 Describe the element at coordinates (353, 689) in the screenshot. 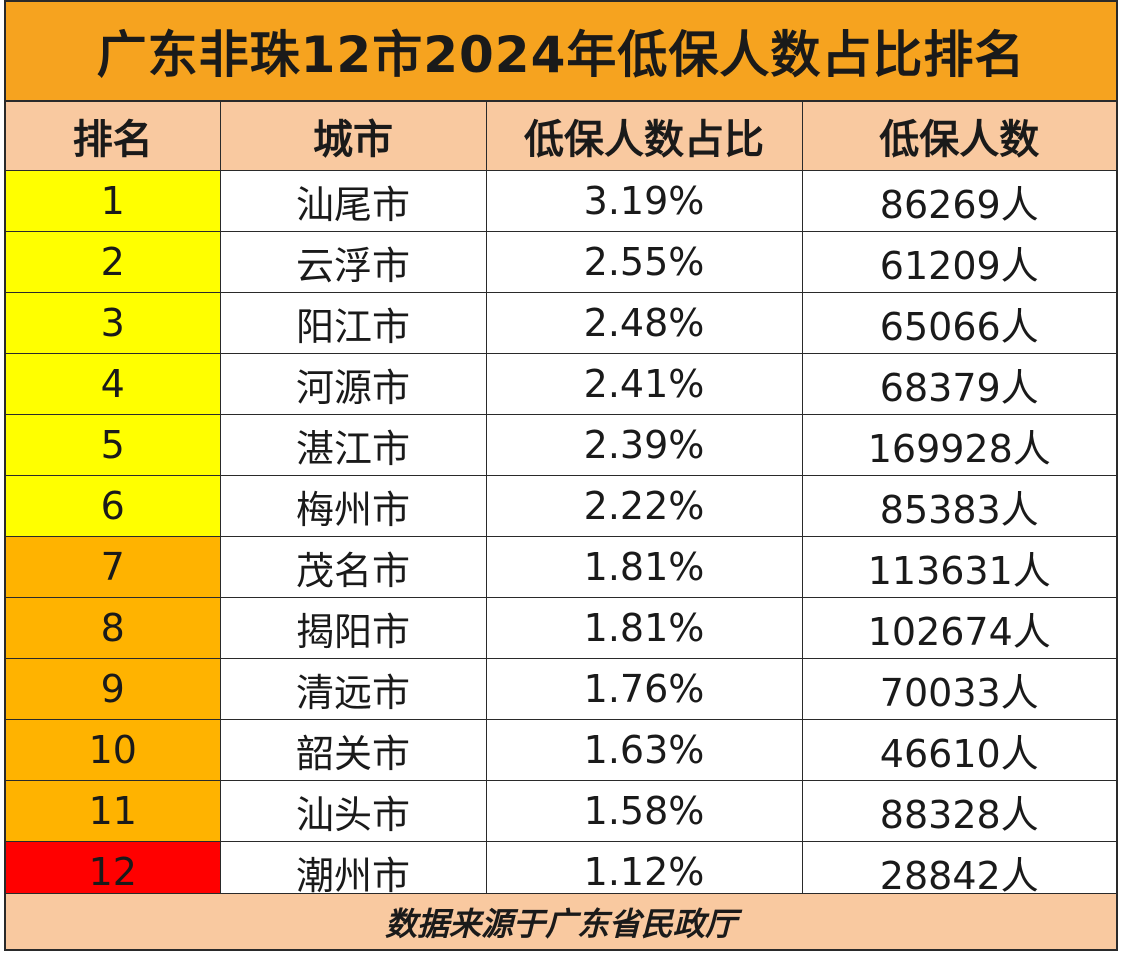

I see `city-cell: 清远市` at that location.